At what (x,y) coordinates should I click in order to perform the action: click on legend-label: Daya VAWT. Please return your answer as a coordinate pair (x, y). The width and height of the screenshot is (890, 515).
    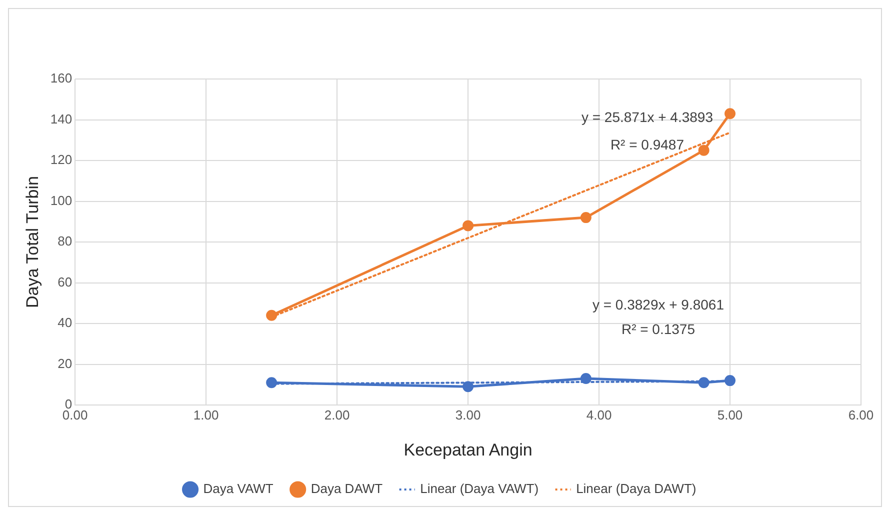
    Looking at the image, I should click on (238, 488).